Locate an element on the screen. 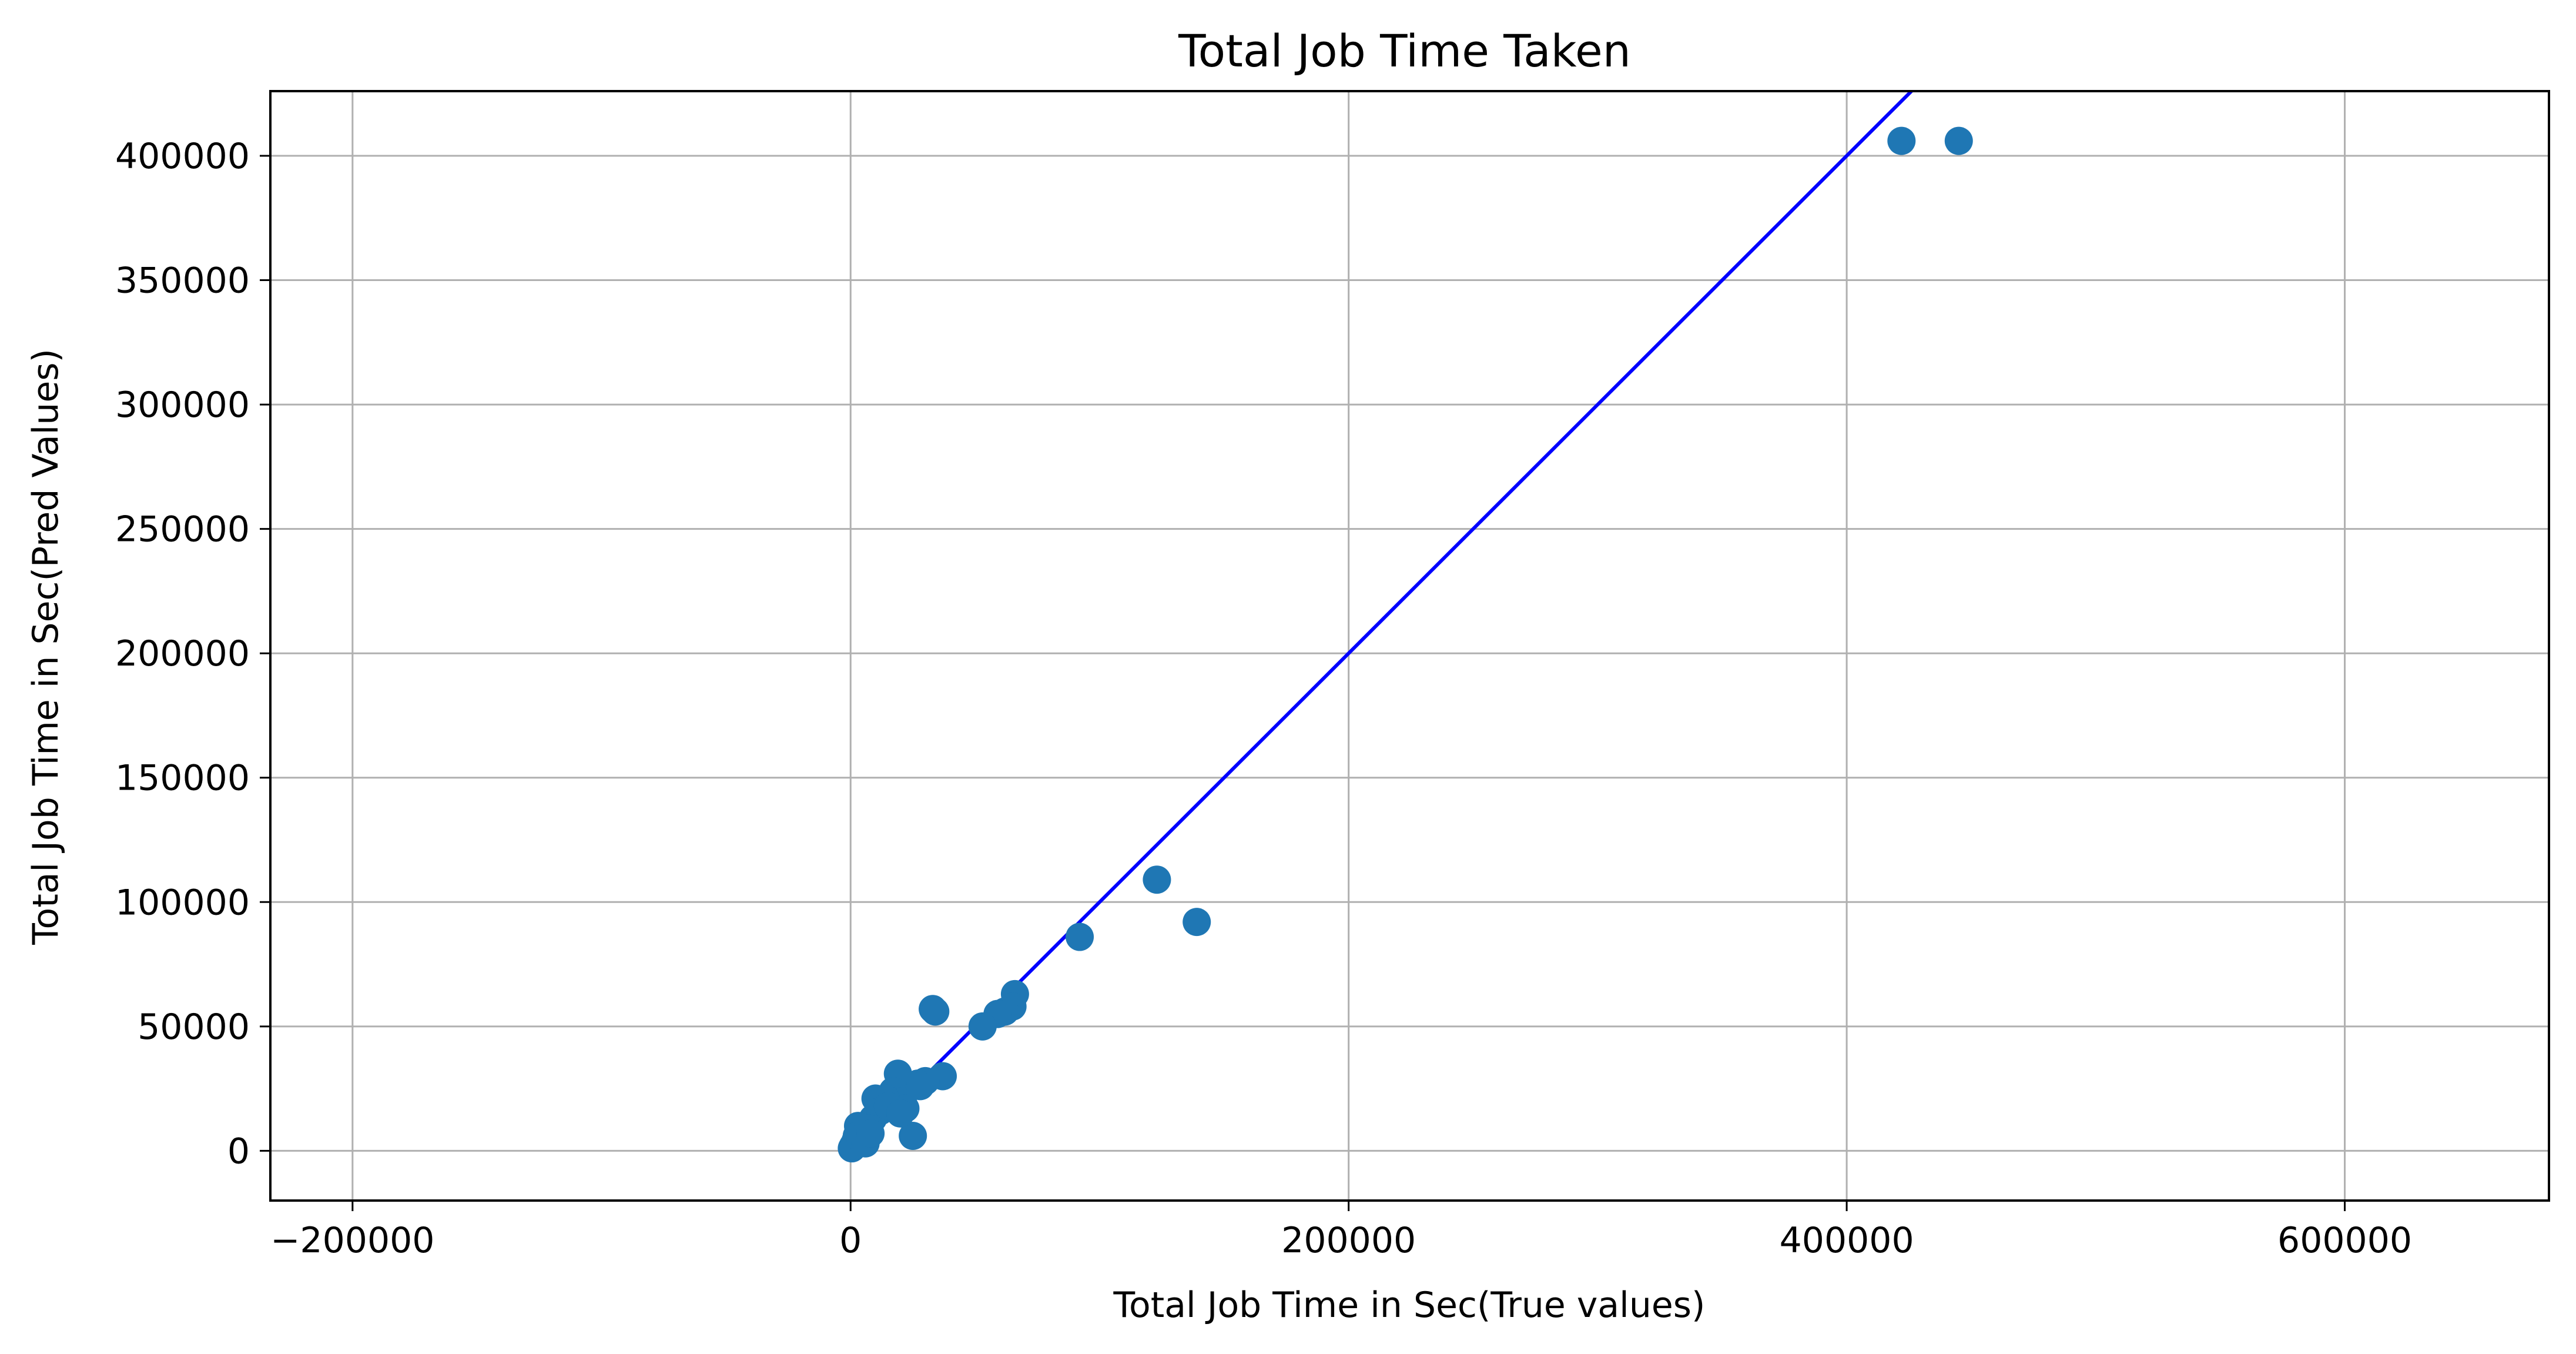 The width and height of the screenshot is (2576, 1354). chart-title: Total Job Time Taken is located at coordinates (1404, 51).